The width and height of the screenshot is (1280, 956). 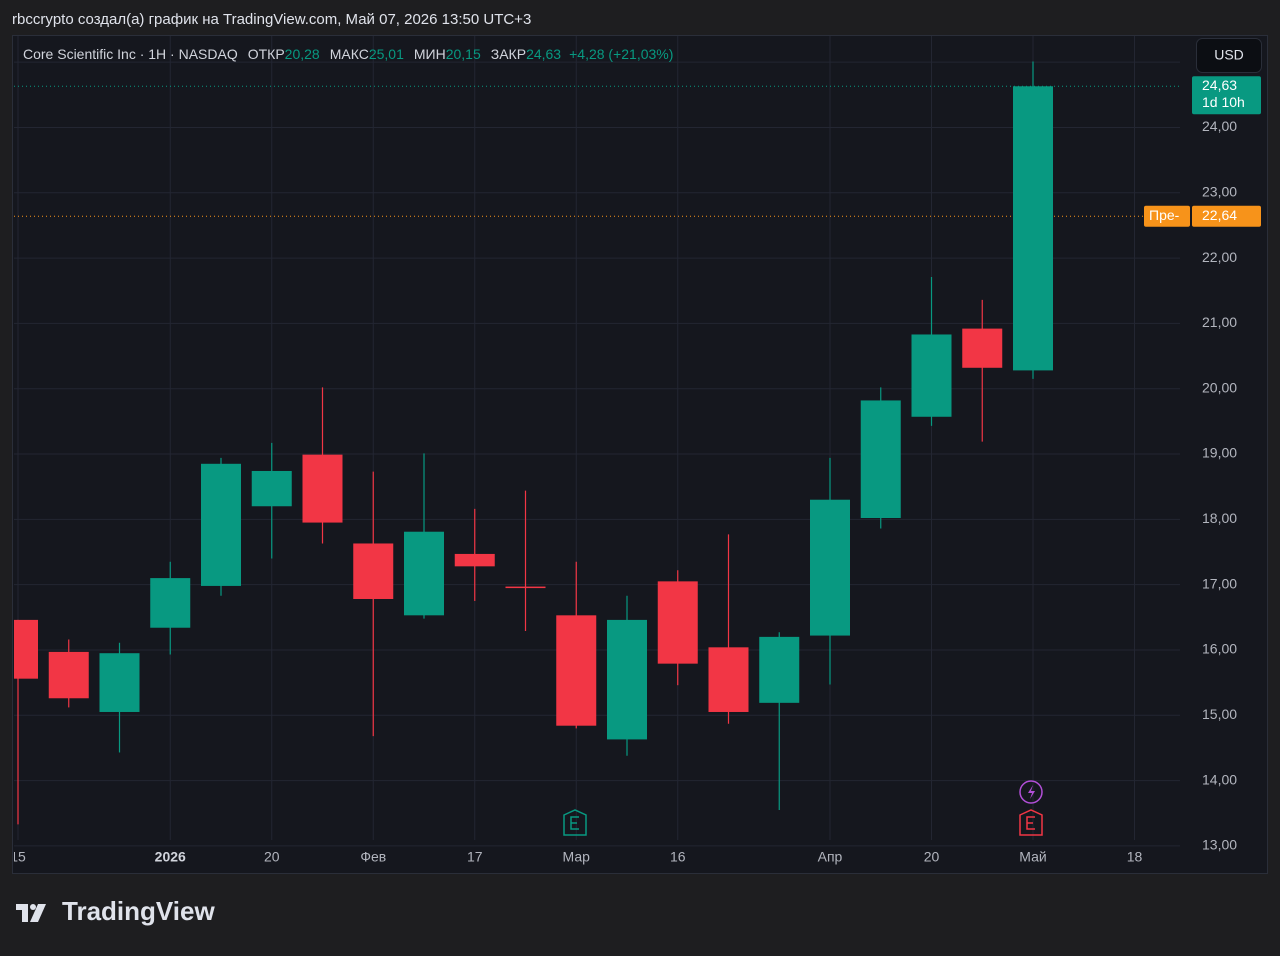 What do you see at coordinates (130, 54) in the screenshot?
I see `legend-title: Core Scientific Inc · 1H · NASDAQ` at bounding box center [130, 54].